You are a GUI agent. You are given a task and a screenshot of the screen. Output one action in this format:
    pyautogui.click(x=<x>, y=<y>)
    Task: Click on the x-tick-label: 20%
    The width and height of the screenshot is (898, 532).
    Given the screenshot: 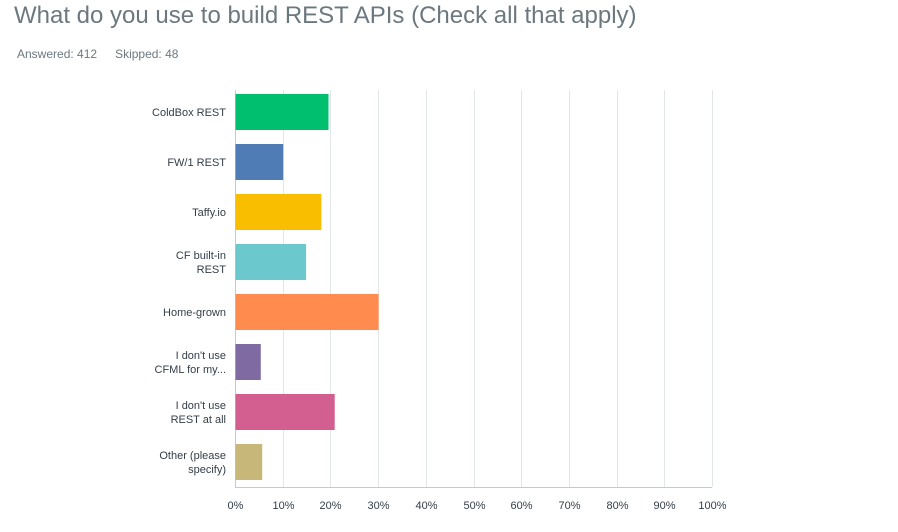 What is the action you would take?
    pyautogui.click(x=330, y=506)
    